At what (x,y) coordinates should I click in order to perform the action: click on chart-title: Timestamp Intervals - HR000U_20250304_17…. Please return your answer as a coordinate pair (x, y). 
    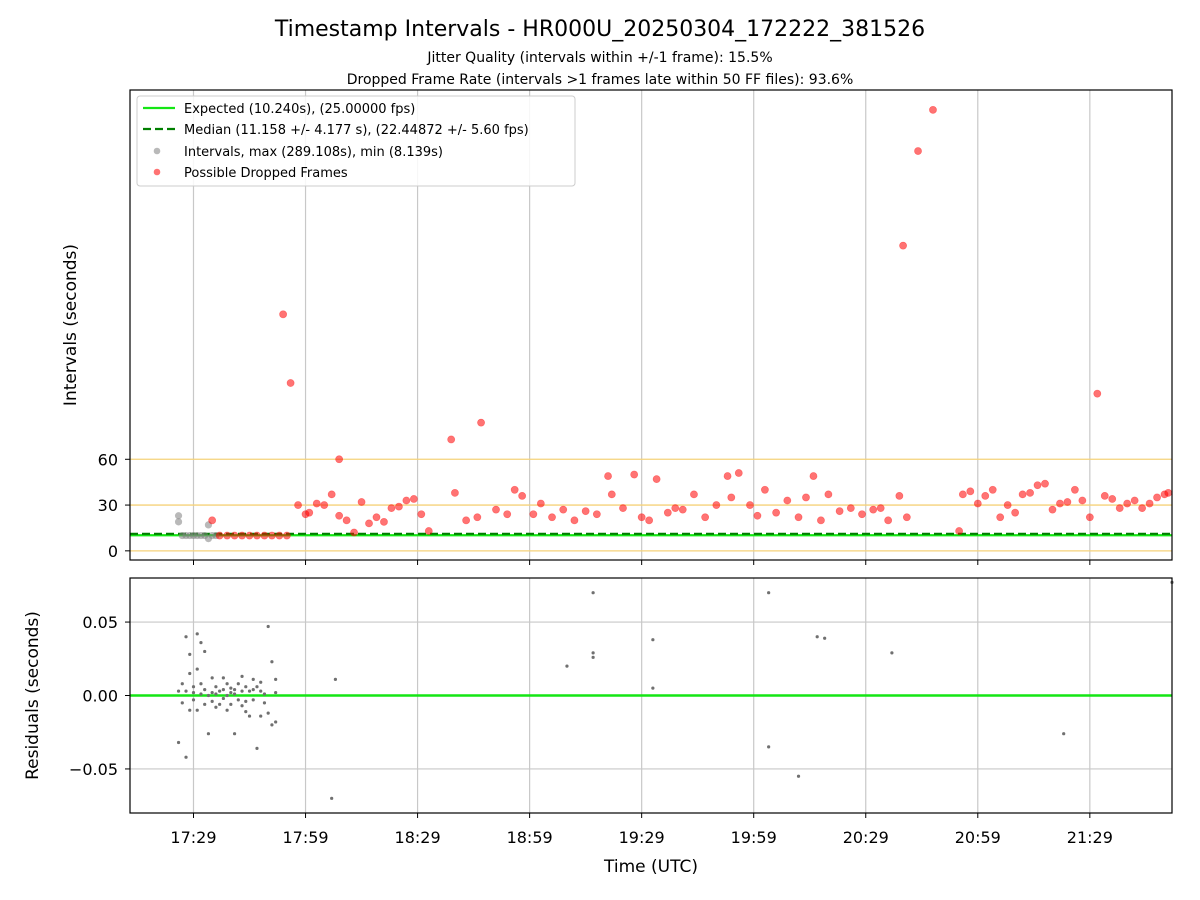
    Looking at the image, I should click on (599, 29).